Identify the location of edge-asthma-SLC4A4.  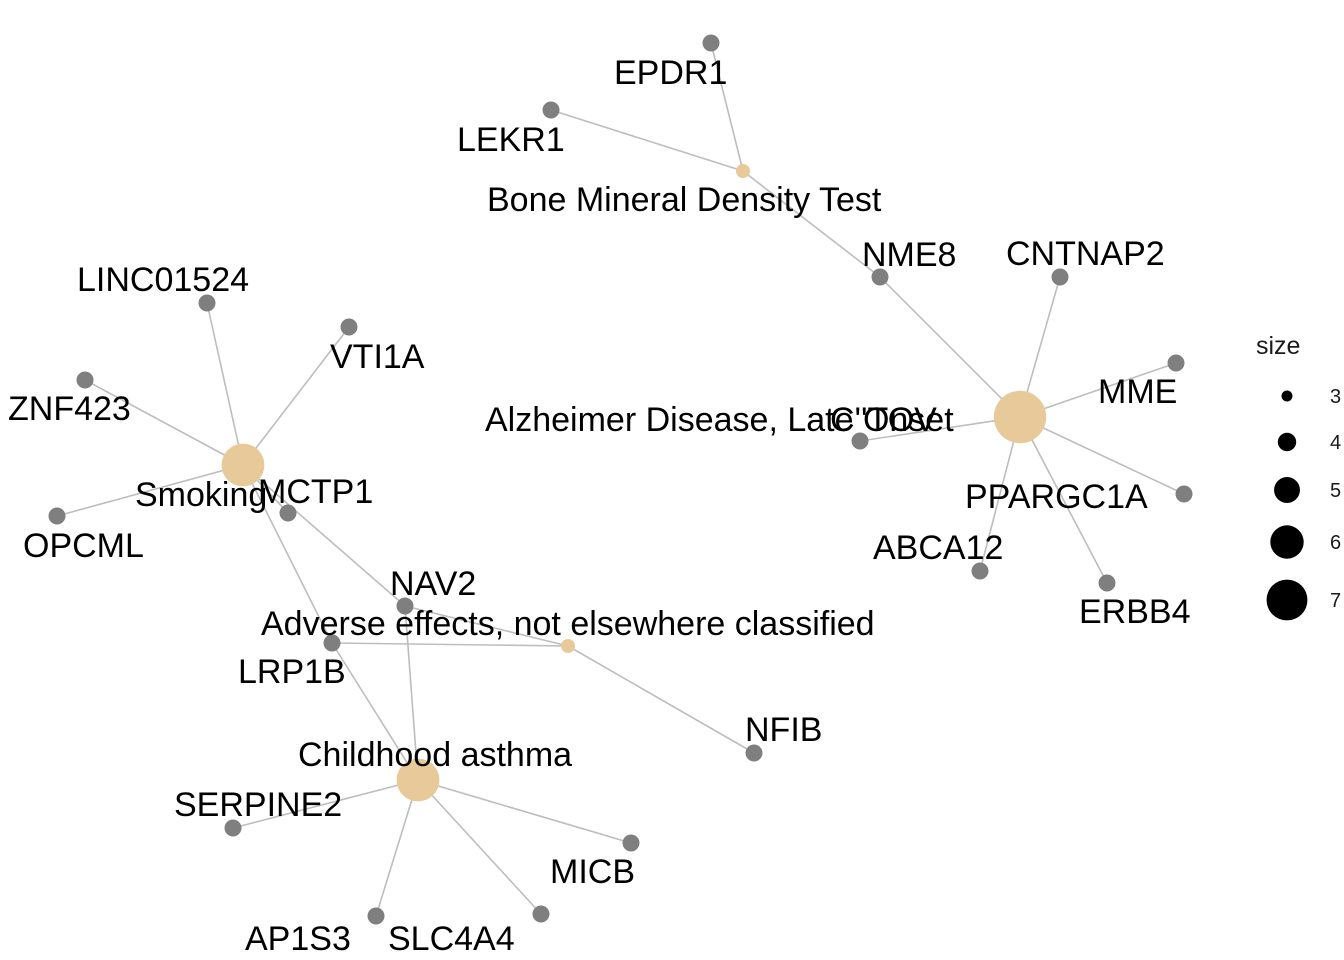
(479, 847).